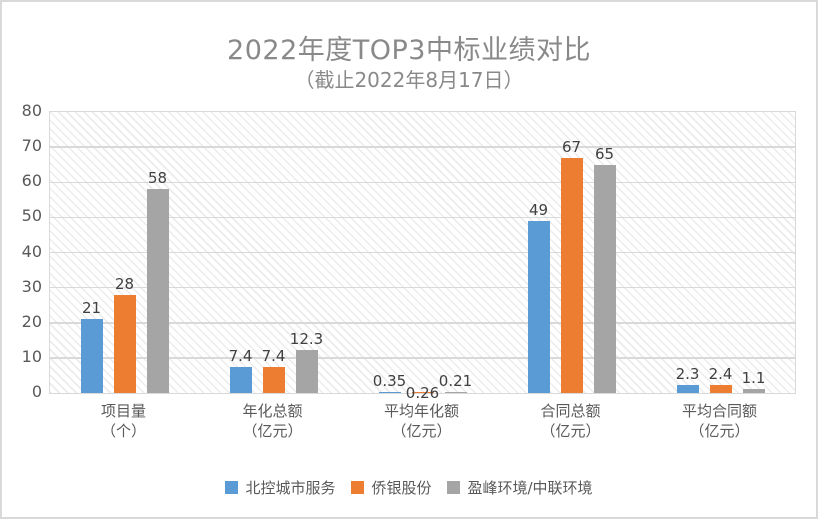 The height and width of the screenshot is (519, 818). What do you see at coordinates (31, 146) in the screenshot?
I see `y-tick-label-70: 70` at bounding box center [31, 146].